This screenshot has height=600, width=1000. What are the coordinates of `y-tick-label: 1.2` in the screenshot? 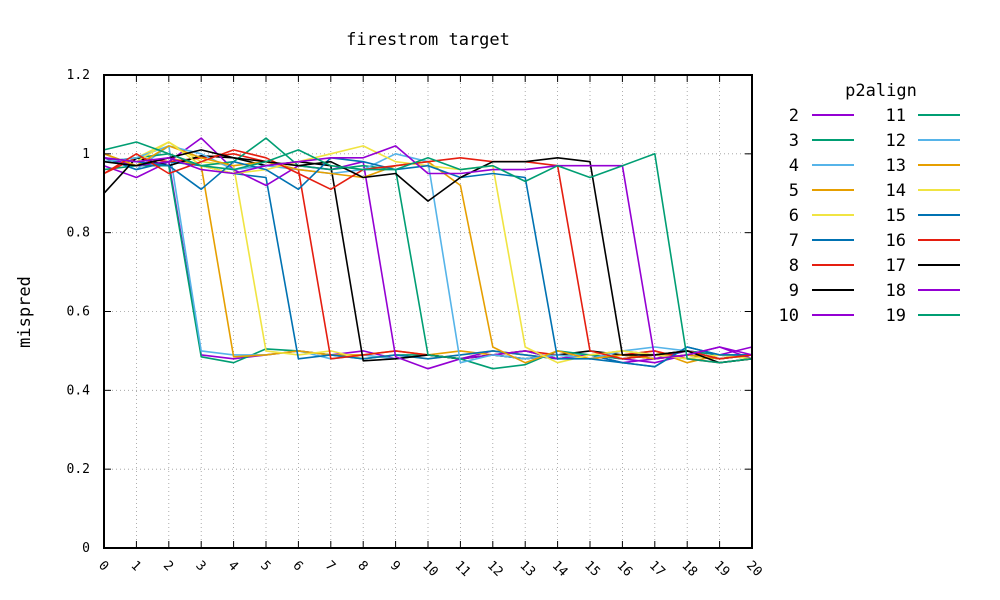 It's located at (78, 75).